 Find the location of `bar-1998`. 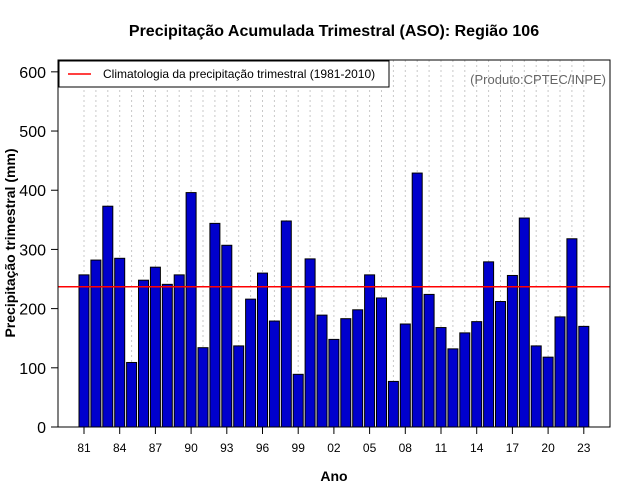

bar-1998 is located at coordinates (286, 324).